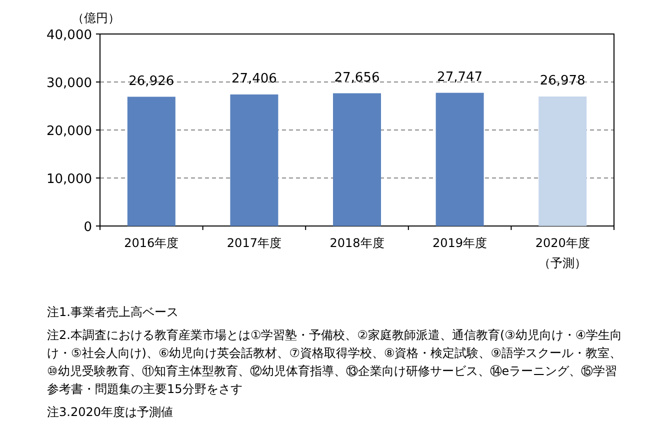  Describe the element at coordinates (335, 362) in the screenshot. I see `text: 注2.本調査における教育産業市場とは①学習塾・予備校、②家庭教師派遣、通信教育(③幼児向け・④学生向け・⑤社会人向け)、⑥幼児向け英会話教材、⑦資格取得学校、⑧資格・検定試験、⑨語学スクール・教室、⑩幼児受験教育、⑪知育主体型教育、⑫幼児体育指導、⑬企業向け研修サービス、⑭eラーニング、⑮学習参考書・問題集の主要15分野をさす` at that location.